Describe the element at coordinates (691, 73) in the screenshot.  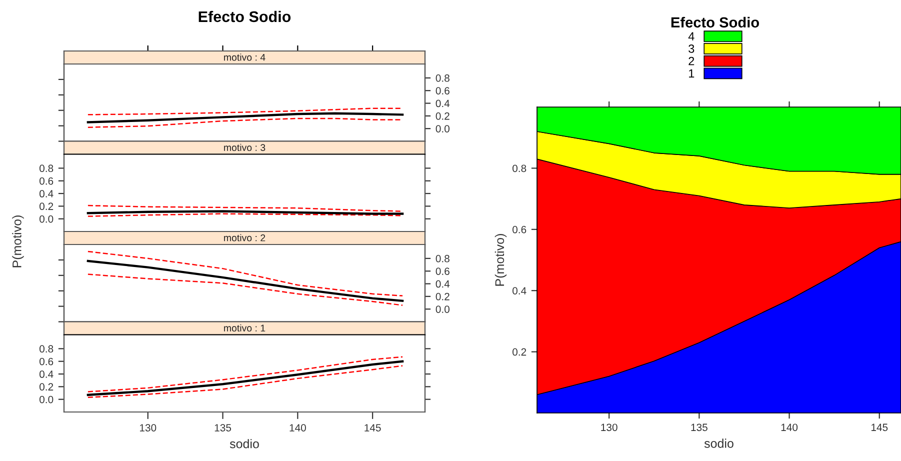
I see `legend-label: 1` at that location.